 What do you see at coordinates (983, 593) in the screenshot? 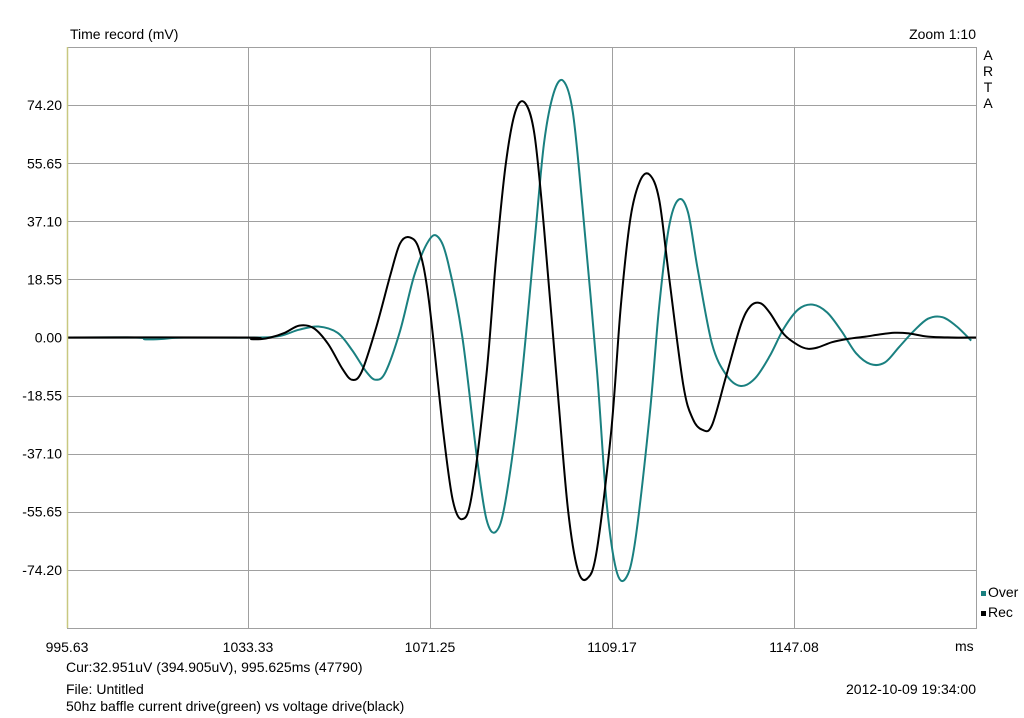
I see `legend-swatch-over` at bounding box center [983, 593].